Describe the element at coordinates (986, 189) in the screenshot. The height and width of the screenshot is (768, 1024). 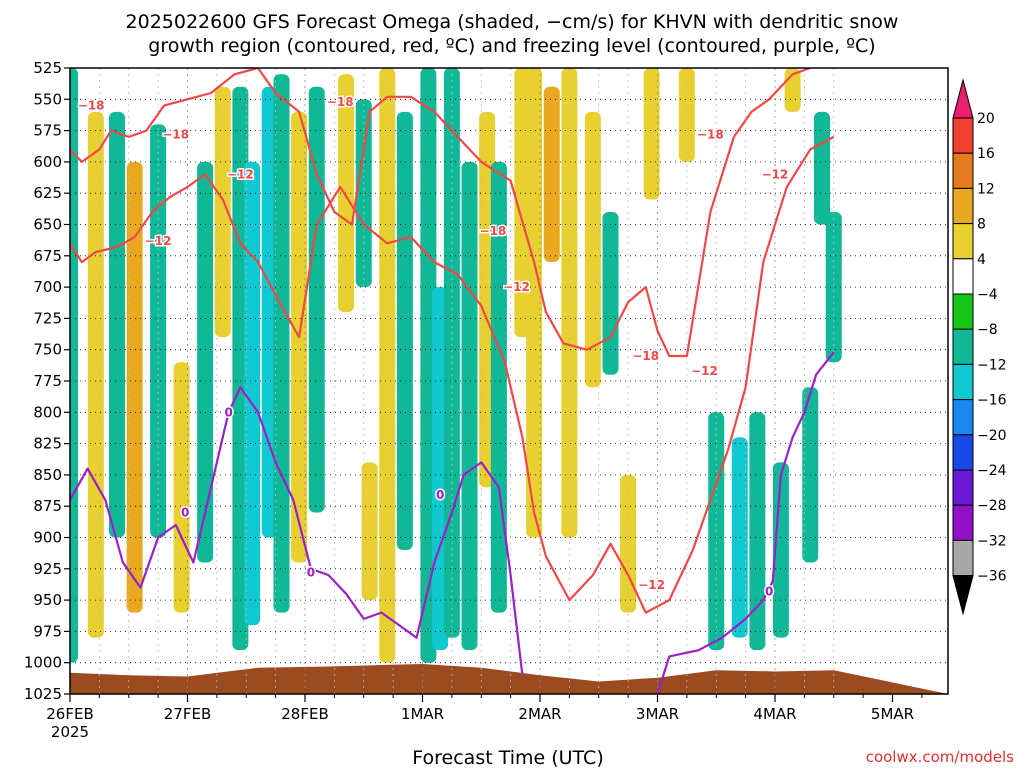
I see `colorbar-label: 12` at that location.